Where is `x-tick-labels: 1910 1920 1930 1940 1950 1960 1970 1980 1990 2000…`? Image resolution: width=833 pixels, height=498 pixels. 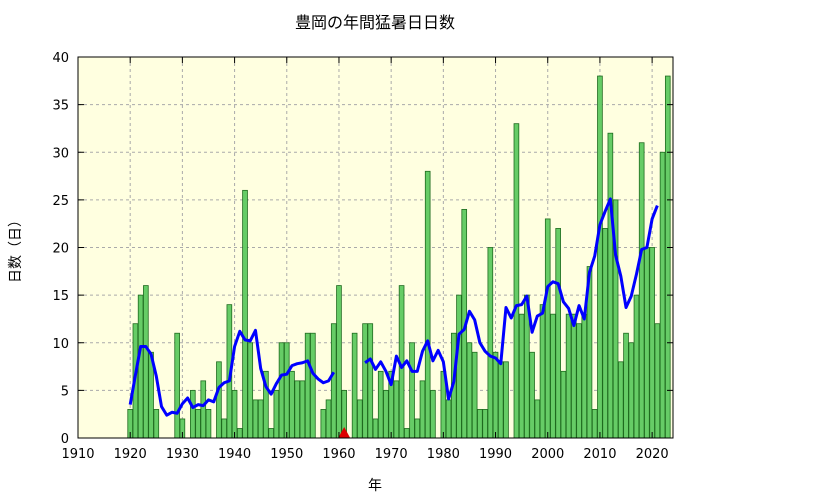
x-tick-labels: 1910 1920 1930 1940 1950 1960 1970 1980 1990 2000… is located at coordinates (364, 454).